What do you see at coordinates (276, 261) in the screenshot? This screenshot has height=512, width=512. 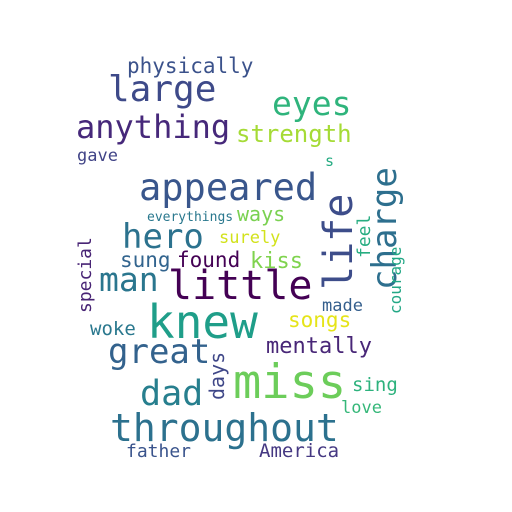 I see `word-kiss: kiss` at bounding box center [276, 261].